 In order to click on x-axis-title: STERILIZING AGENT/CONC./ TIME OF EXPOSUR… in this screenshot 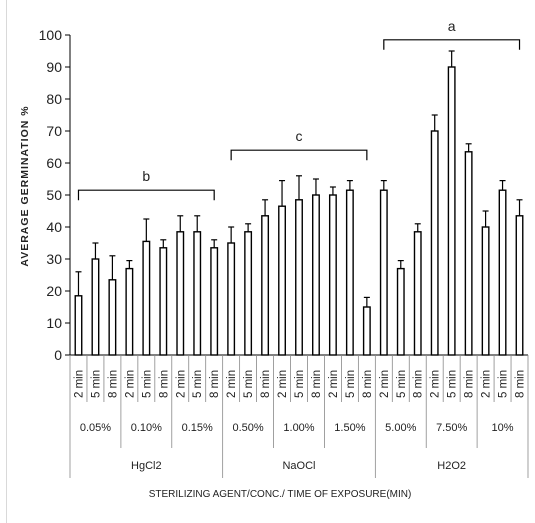, I will do `click(280, 494)`.